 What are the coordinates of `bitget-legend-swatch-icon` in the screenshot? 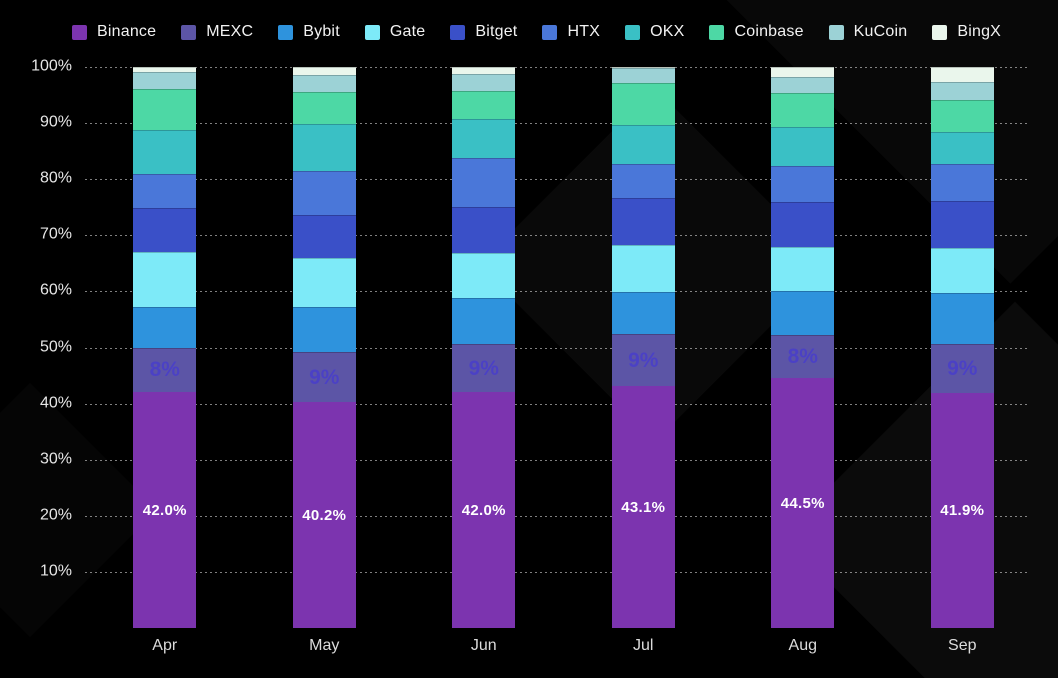 It's located at (458, 32).